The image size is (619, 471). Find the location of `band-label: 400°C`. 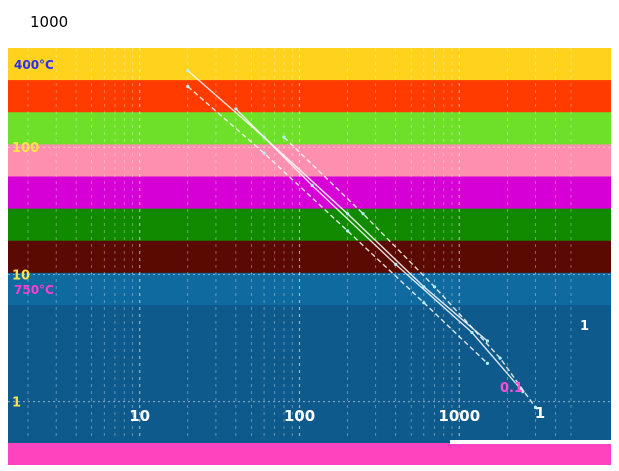

band-label: 400°C is located at coordinates (34, 65).